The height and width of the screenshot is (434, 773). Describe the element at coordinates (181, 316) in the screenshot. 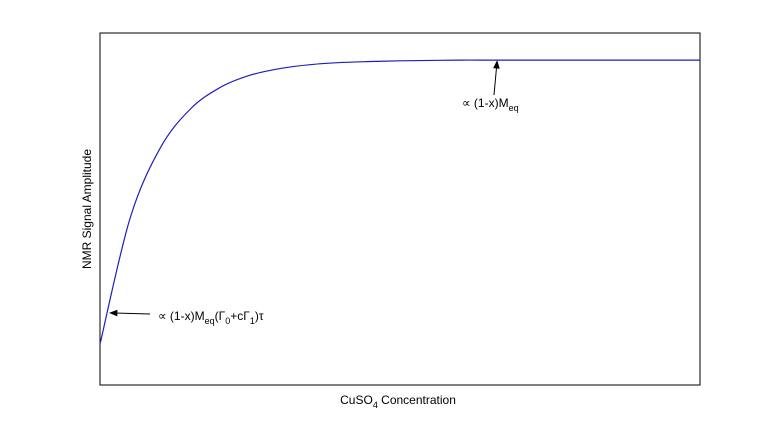

I see `annotation-low-conc-part-0: ∝ (1-x)M` at that location.